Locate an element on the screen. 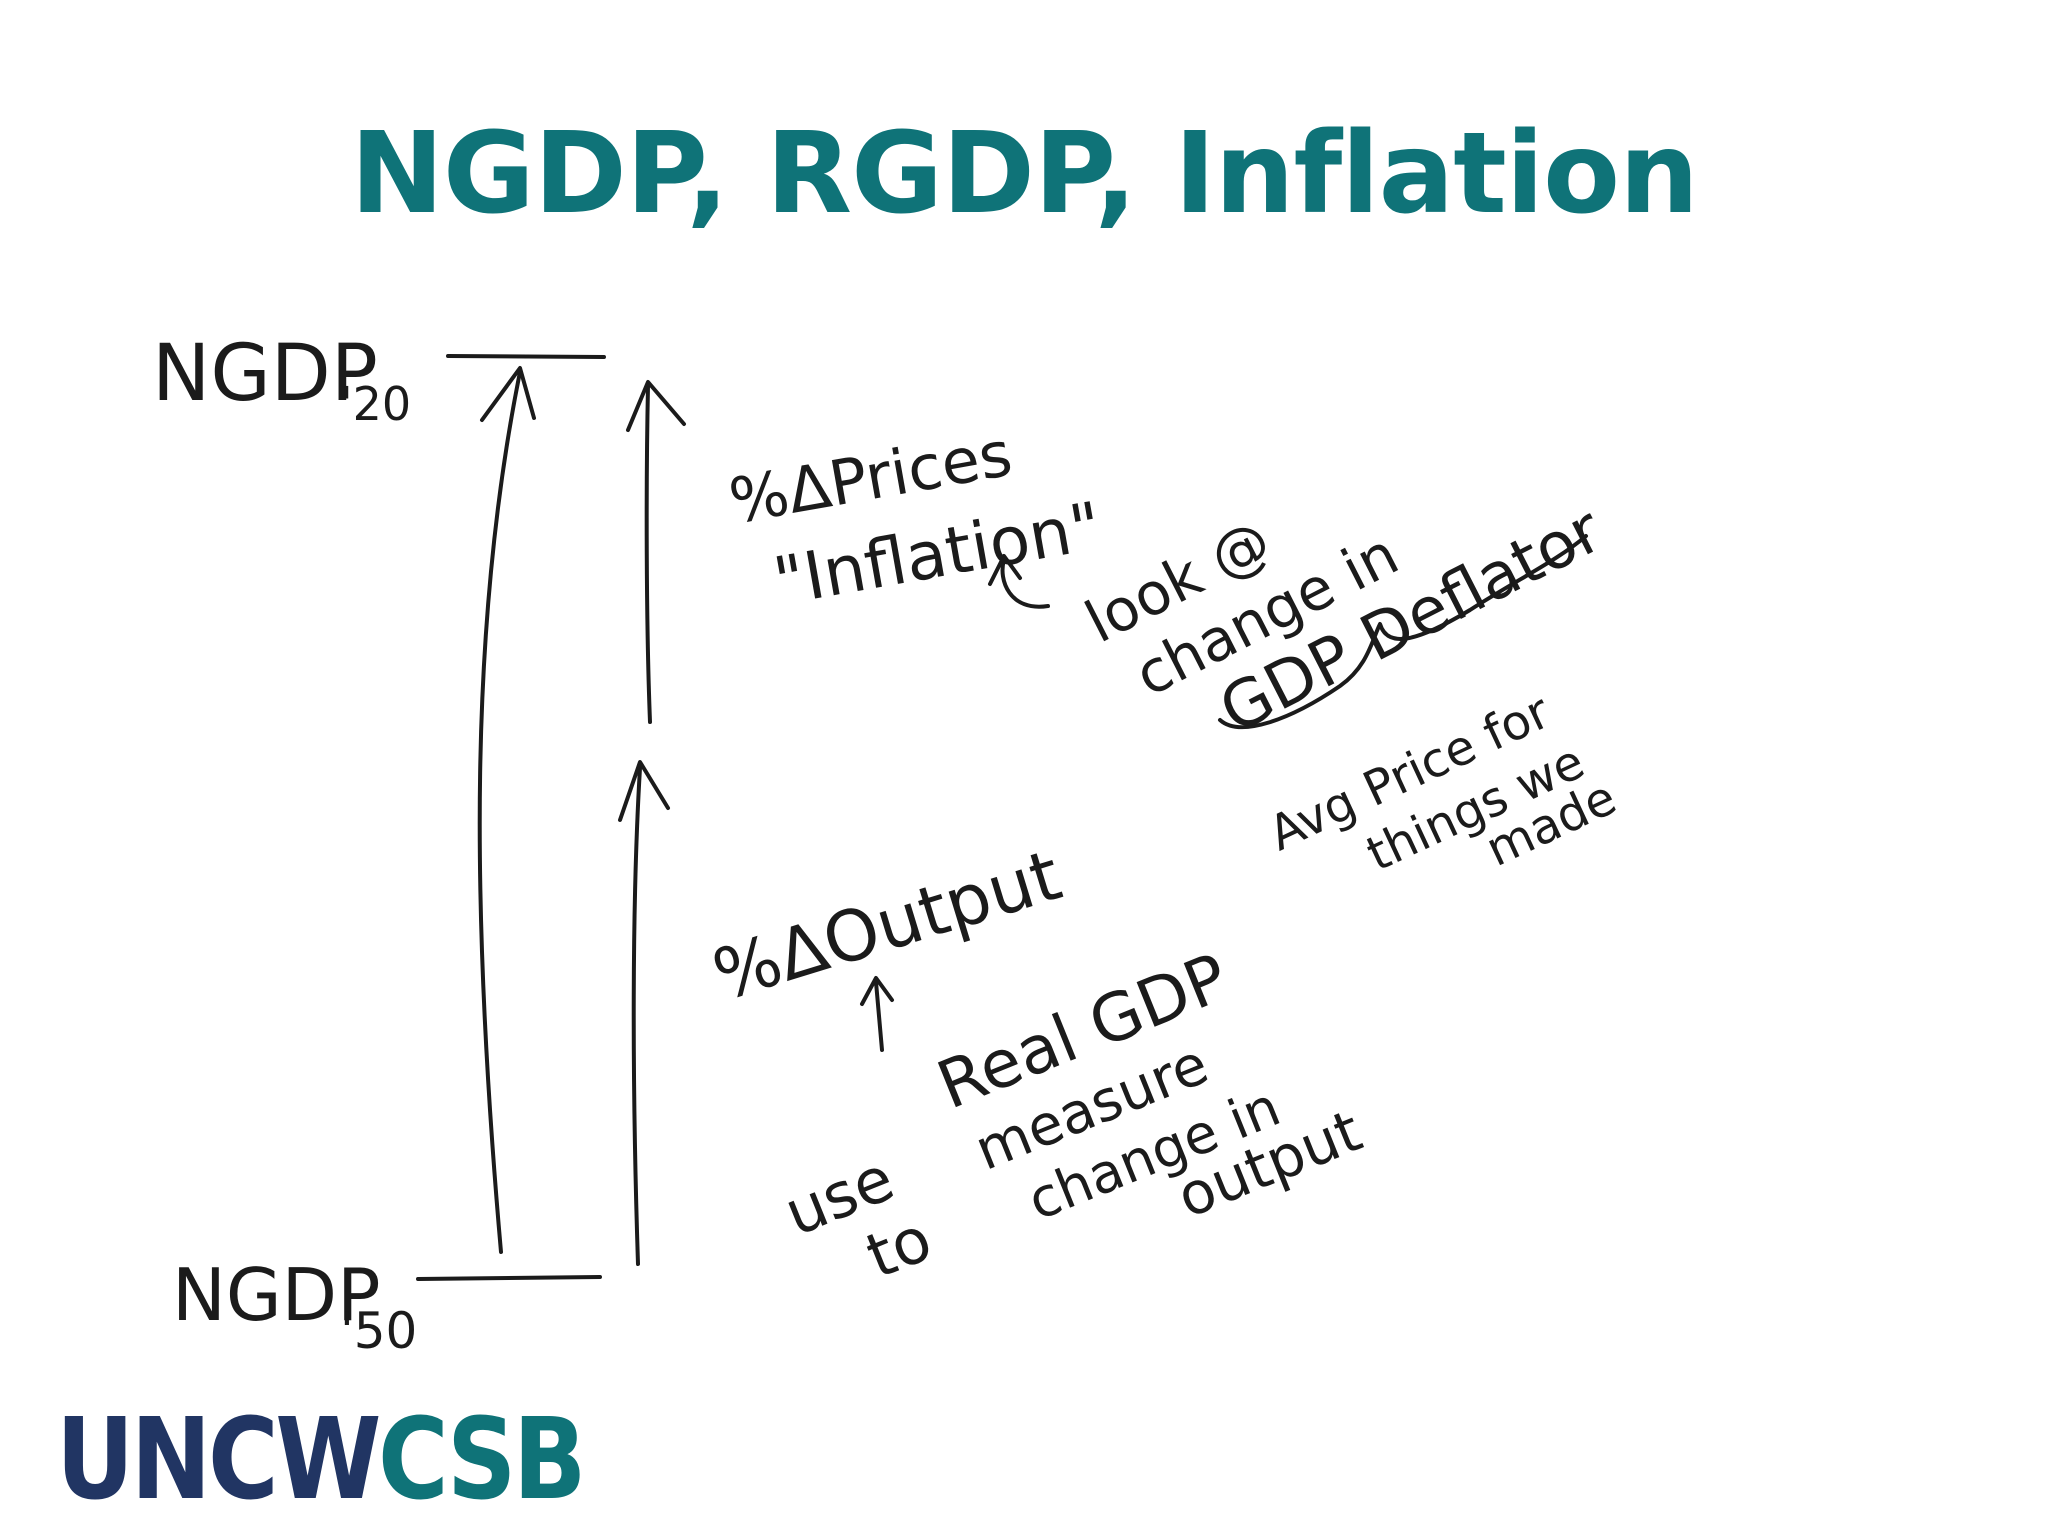 The width and height of the screenshot is (2048, 1536). ngdp-top-label-group: NGDP '20 is located at coordinates (281, 380).